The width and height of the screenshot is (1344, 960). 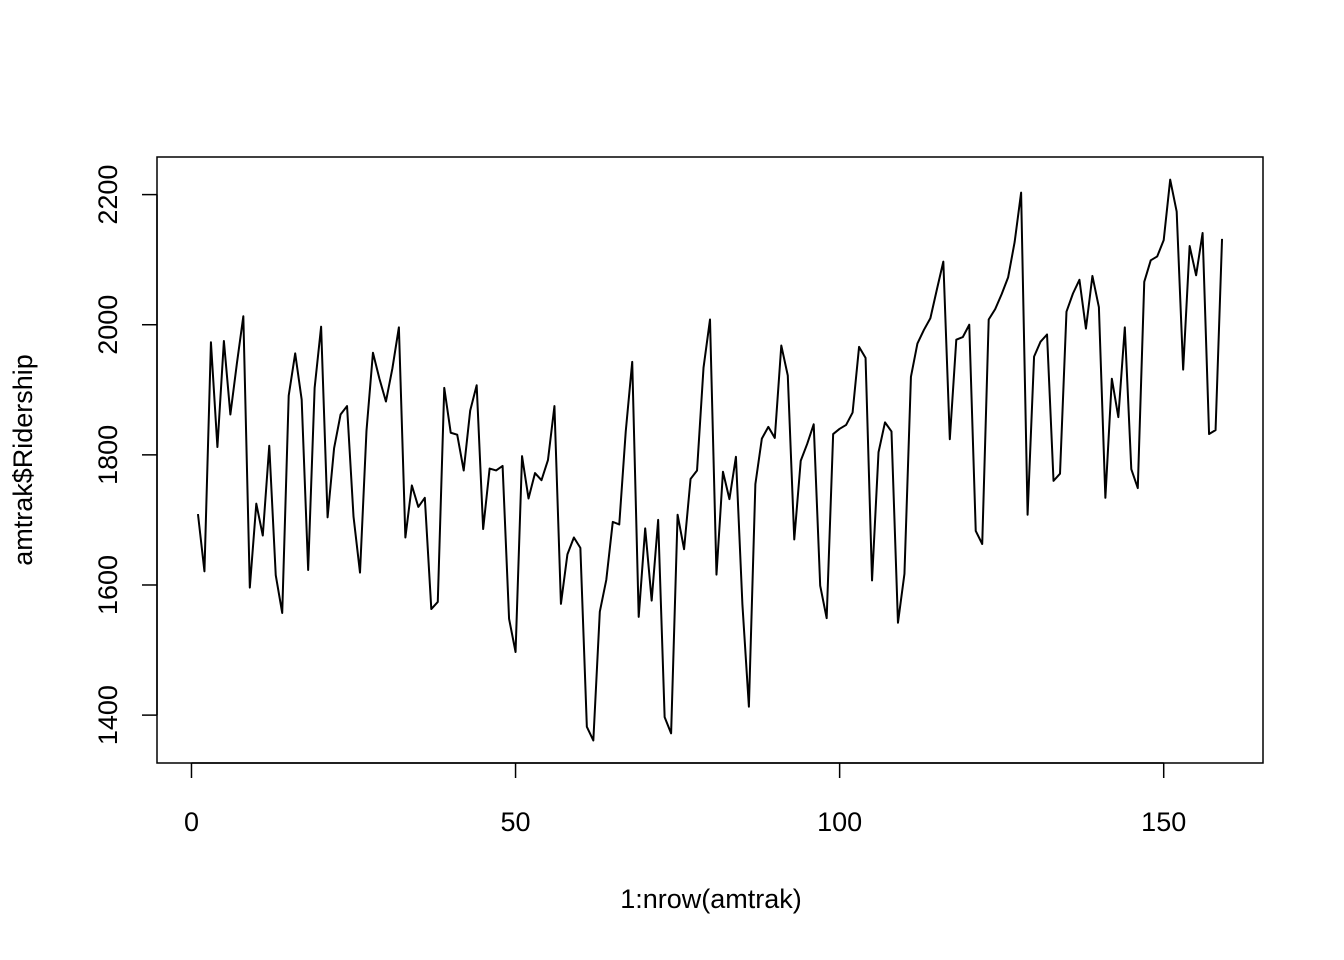 What do you see at coordinates (108, 715) in the screenshot?
I see `y-tick-label: 1400` at bounding box center [108, 715].